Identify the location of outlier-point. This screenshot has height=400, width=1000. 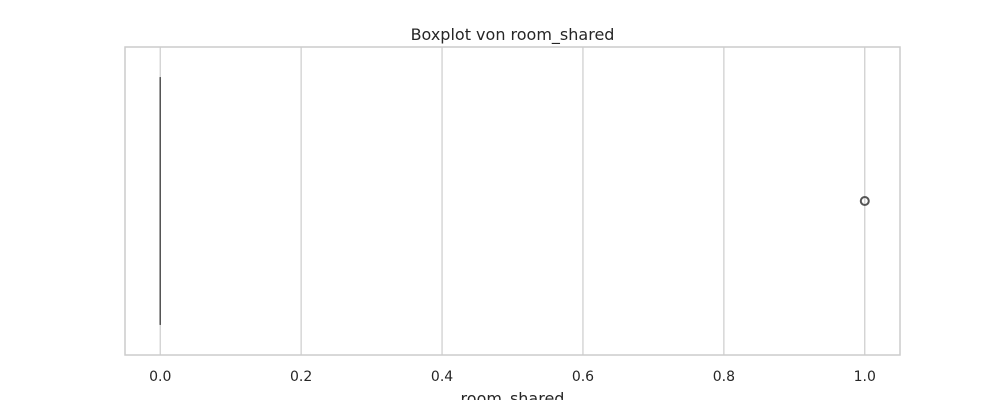
(864, 201).